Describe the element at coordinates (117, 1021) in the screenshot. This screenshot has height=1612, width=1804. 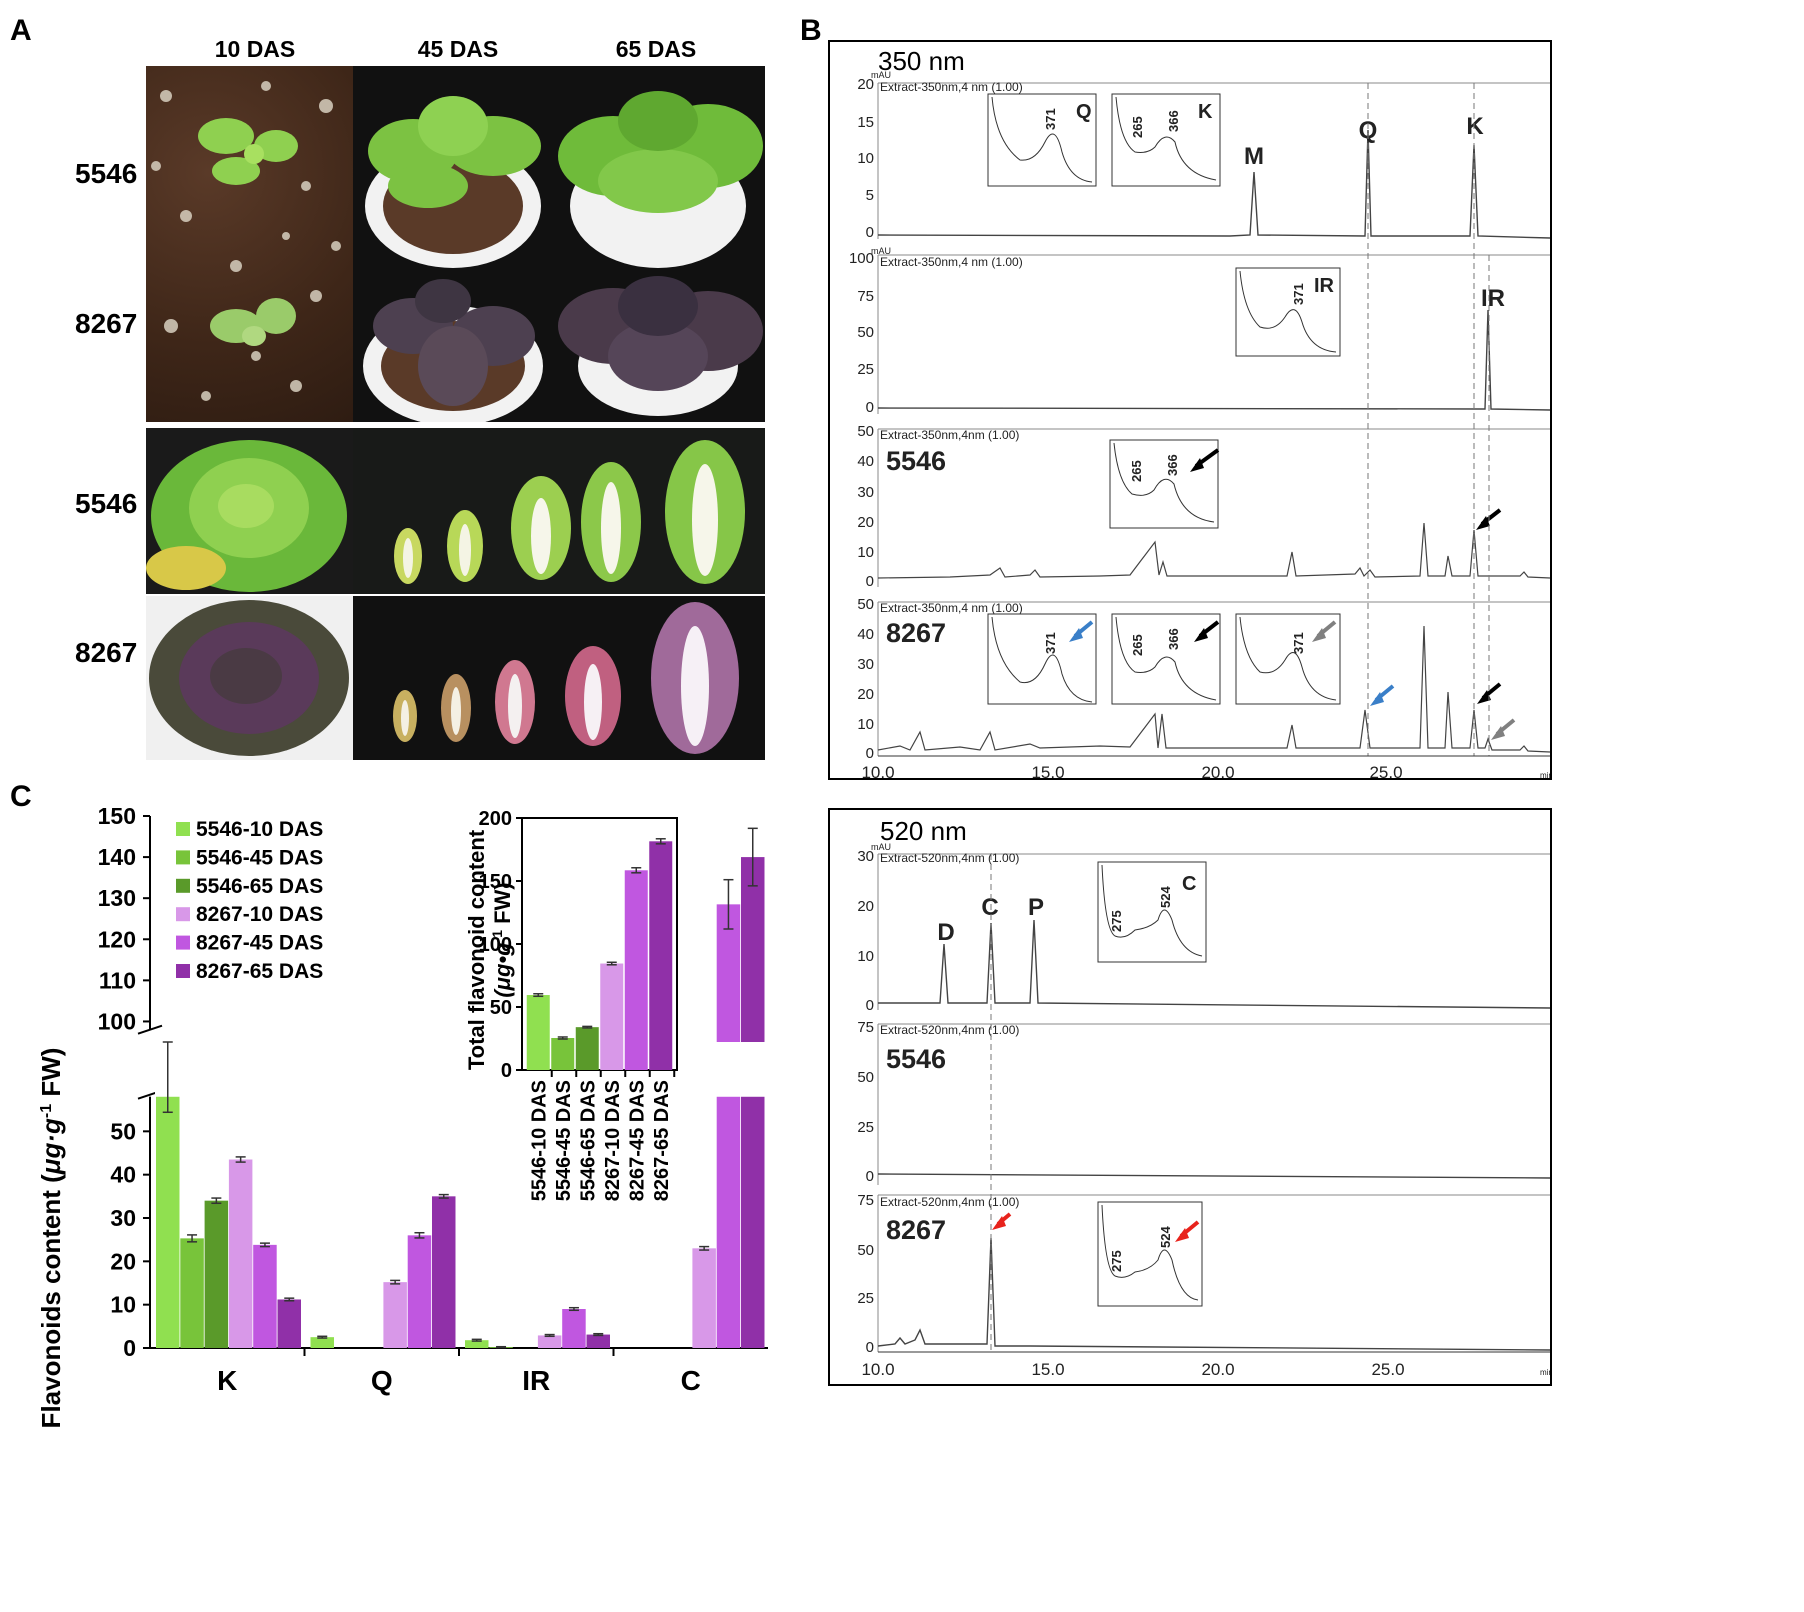
I see `y-tick-label: 100` at that location.